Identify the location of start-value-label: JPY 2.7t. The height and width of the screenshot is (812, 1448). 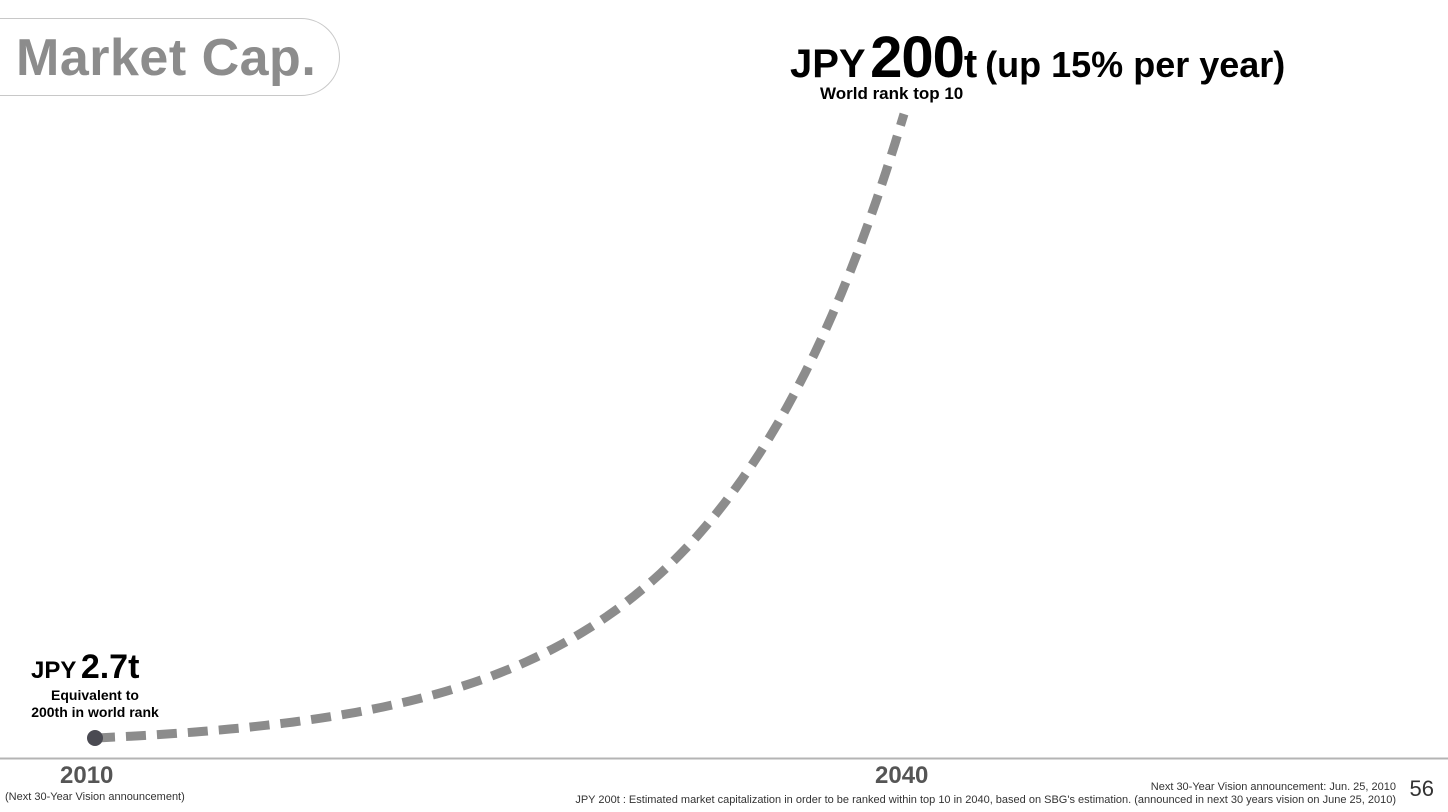
(85, 667).